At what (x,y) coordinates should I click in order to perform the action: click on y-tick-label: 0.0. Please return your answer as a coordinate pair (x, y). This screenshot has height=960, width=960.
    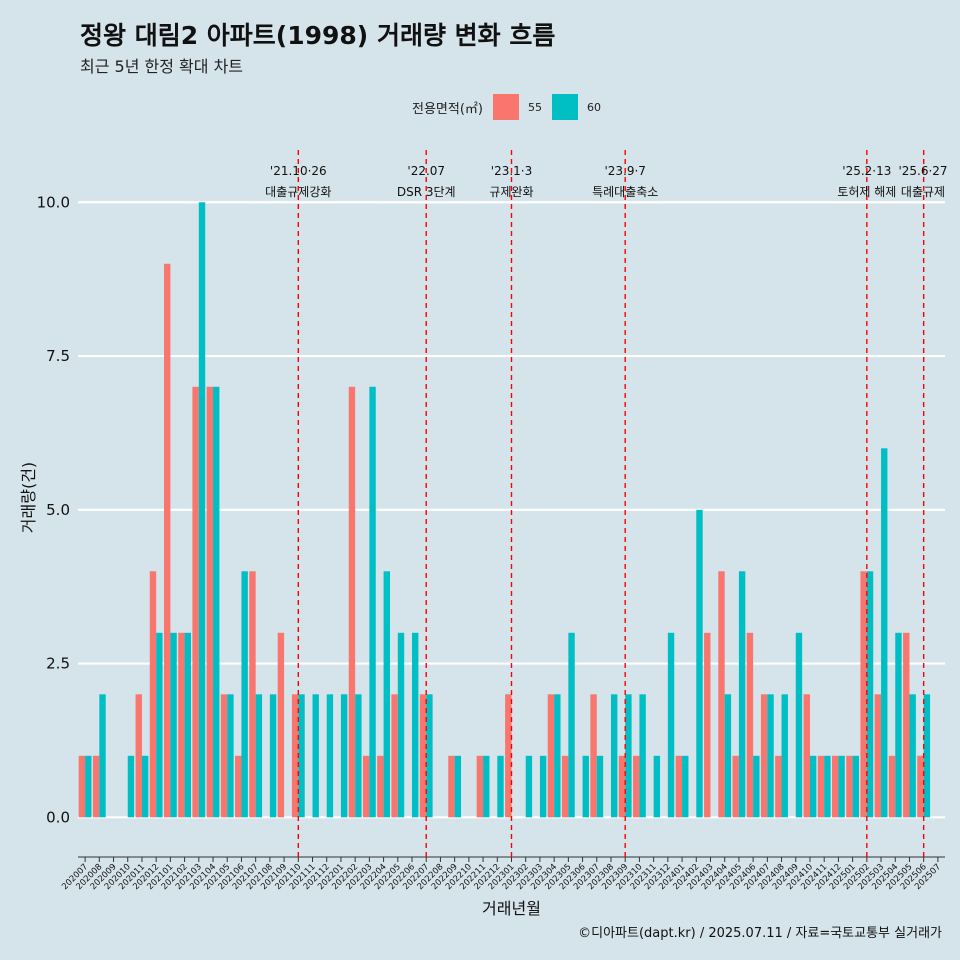
    Looking at the image, I should click on (58, 817).